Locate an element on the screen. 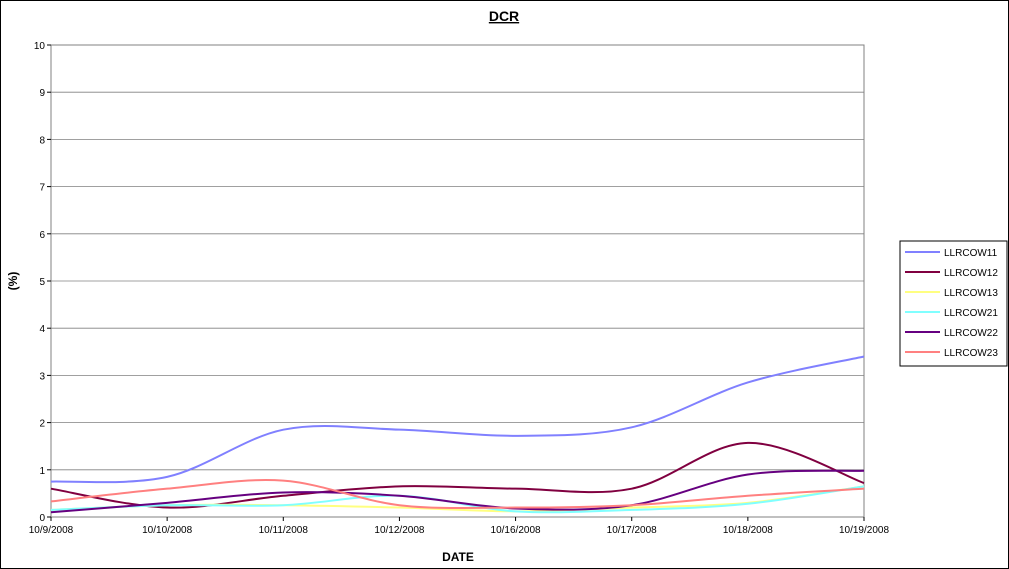 The height and width of the screenshot is (569, 1009). series-line-llrcow12 is located at coordinates (457, 475).